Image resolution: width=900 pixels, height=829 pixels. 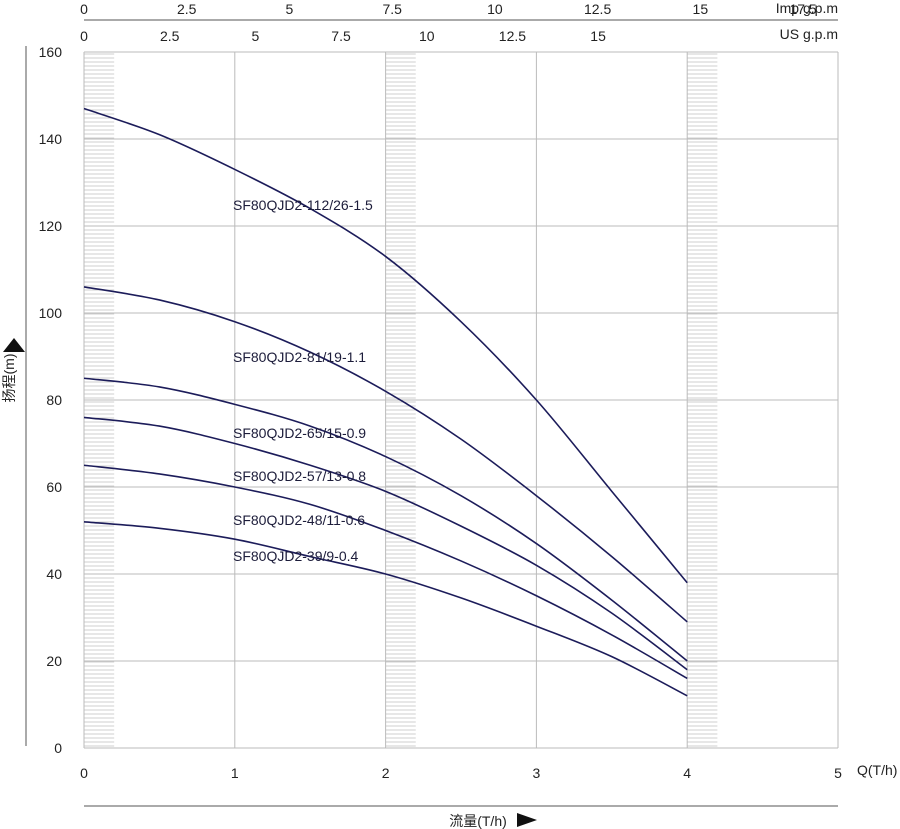 What do you see at coordinates (537, 773) in the screenshot?
I see `x-tick-label: 3` at bounding box center [537, 773].